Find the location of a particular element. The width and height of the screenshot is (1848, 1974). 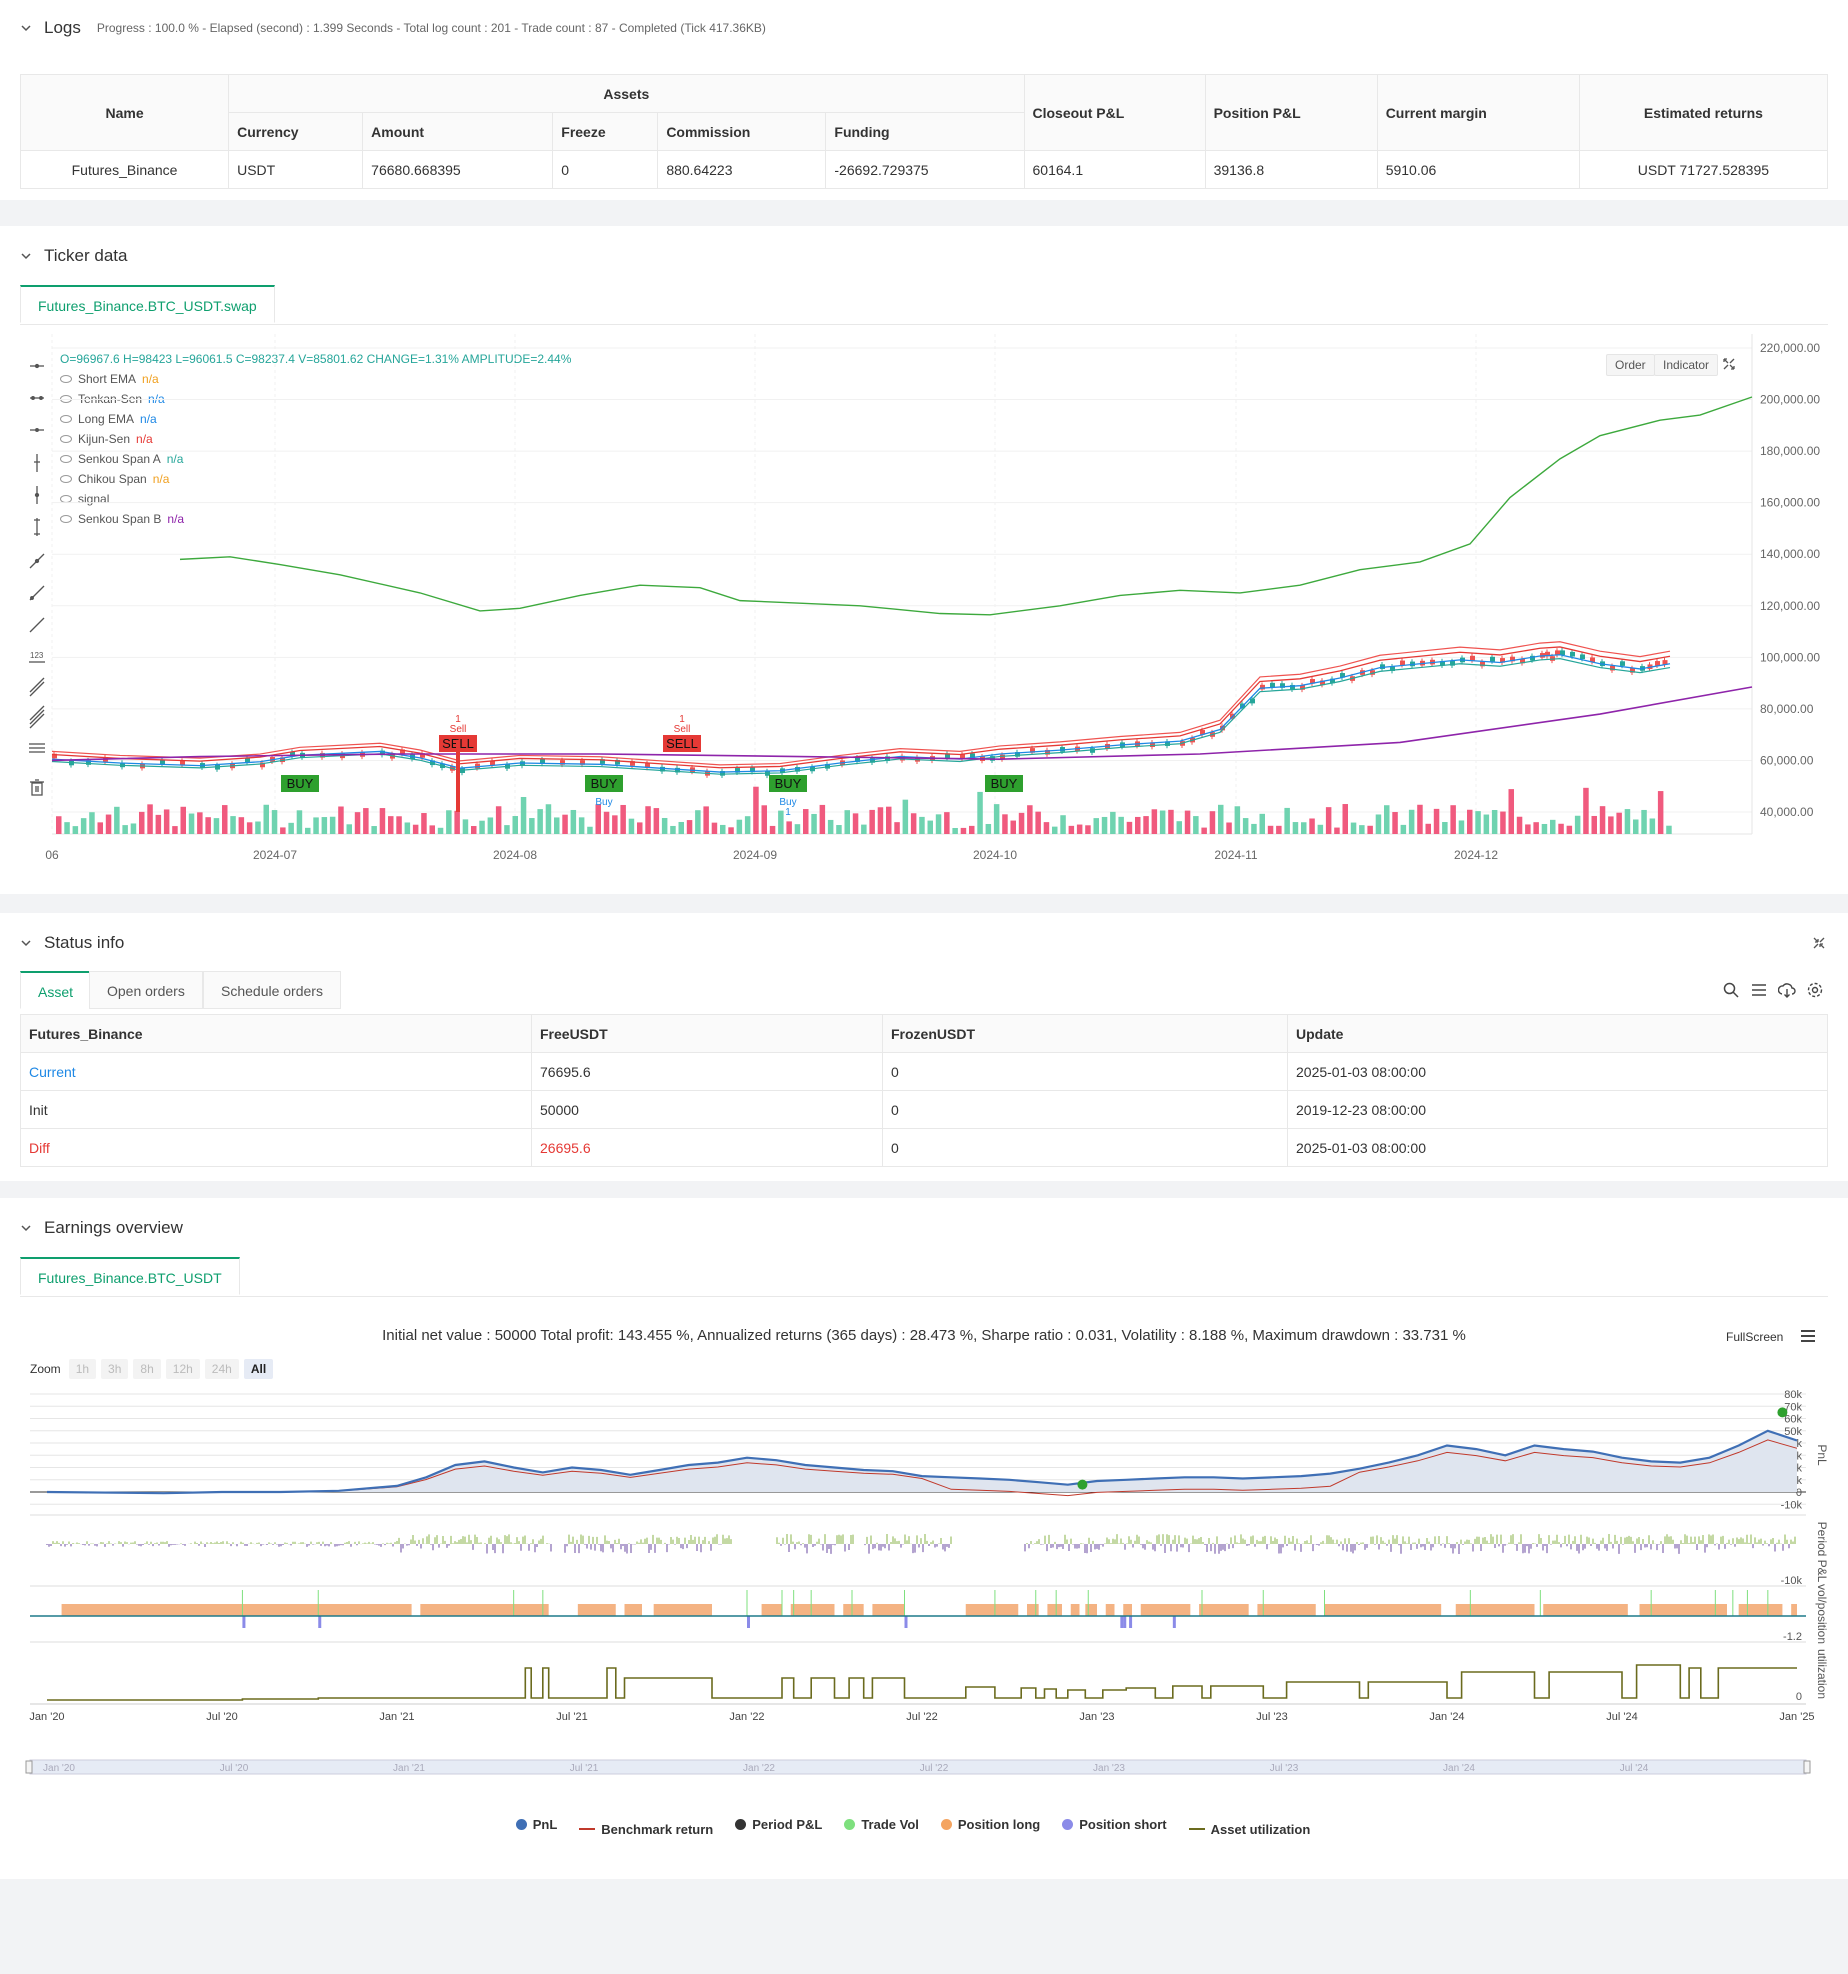

collapse-icon is located at coordinates (1819, 943).